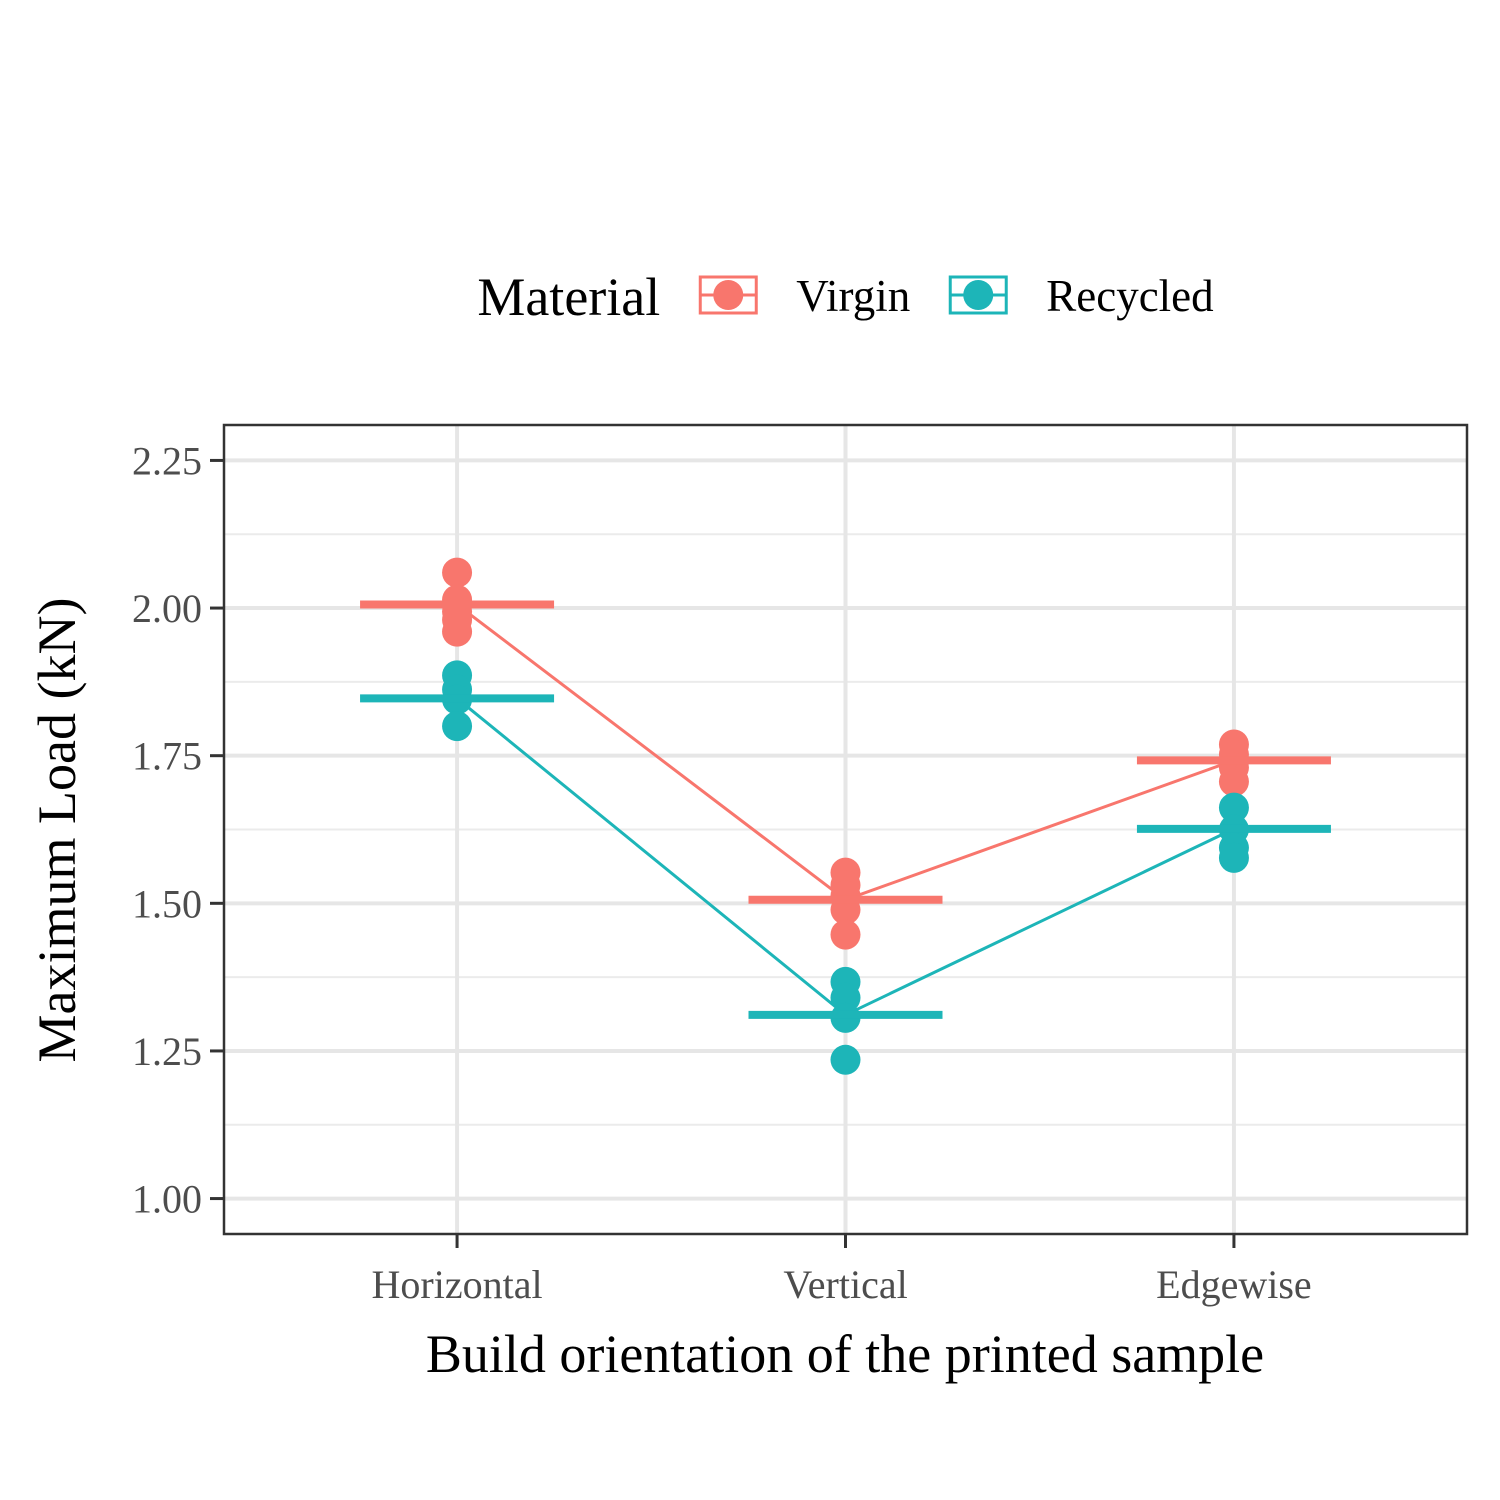 The height and width of the screenshot is (1500, 1500). I want to click on legend-label: Recycled, so click(1129, 296).